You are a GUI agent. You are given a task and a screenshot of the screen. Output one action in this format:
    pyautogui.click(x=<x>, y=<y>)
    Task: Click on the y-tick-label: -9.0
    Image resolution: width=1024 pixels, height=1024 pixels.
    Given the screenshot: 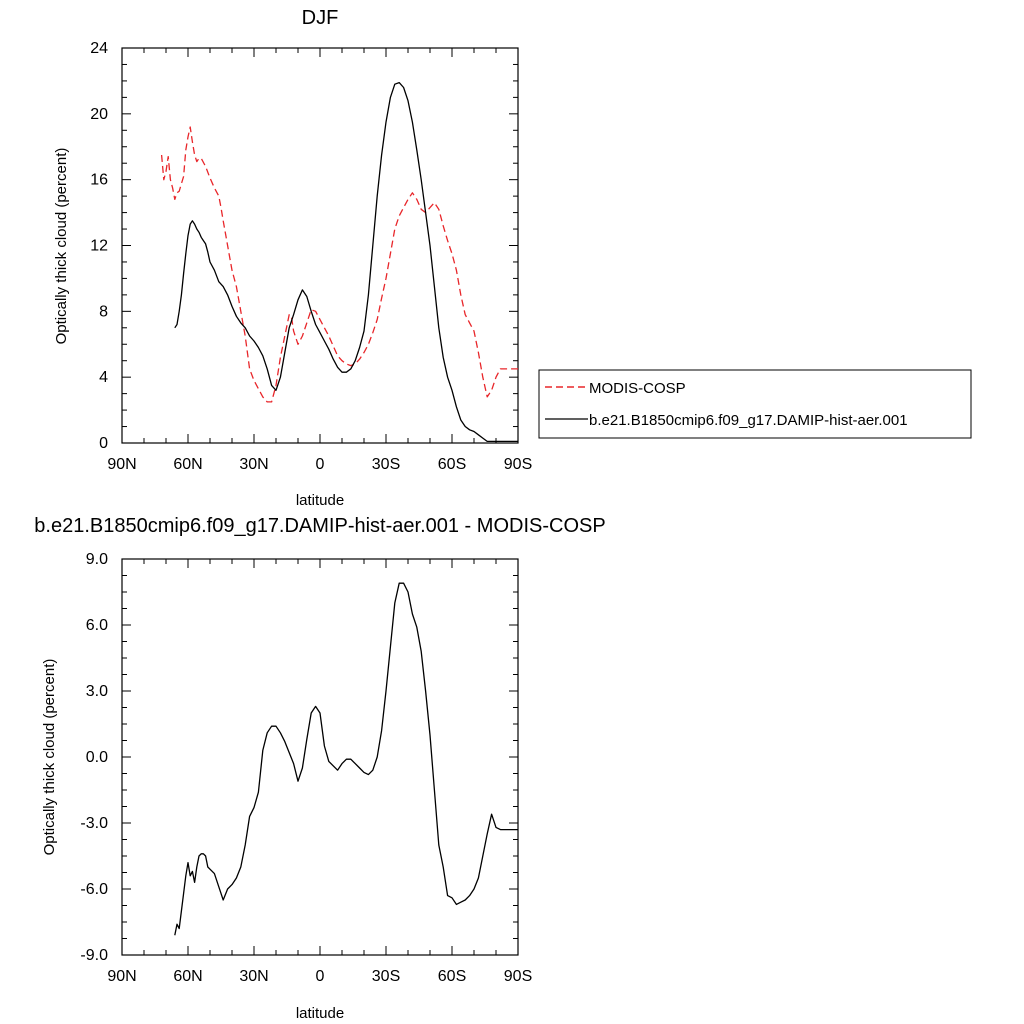 What is the action you would take?
    pyautogui.click(x=94, y=955)
    